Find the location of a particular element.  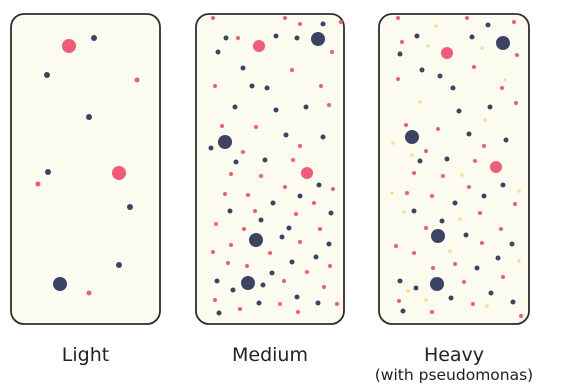

panel-light-dots is located at coordinates (87, 165).